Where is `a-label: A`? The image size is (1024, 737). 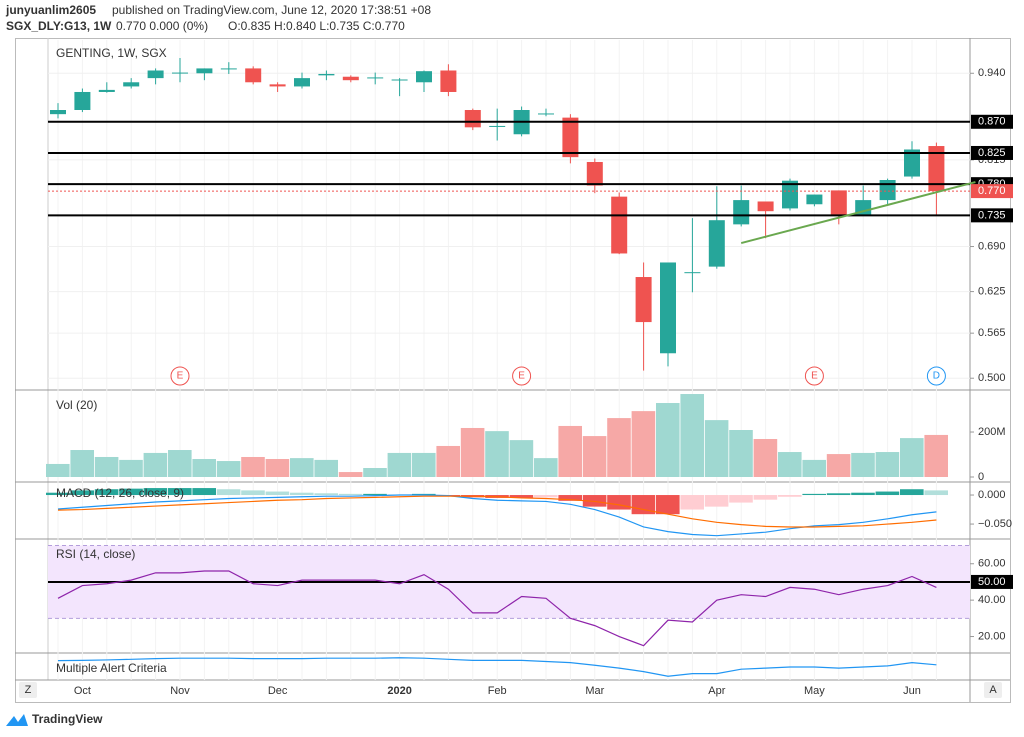
a-label: A is located at coordinates (993, 690).